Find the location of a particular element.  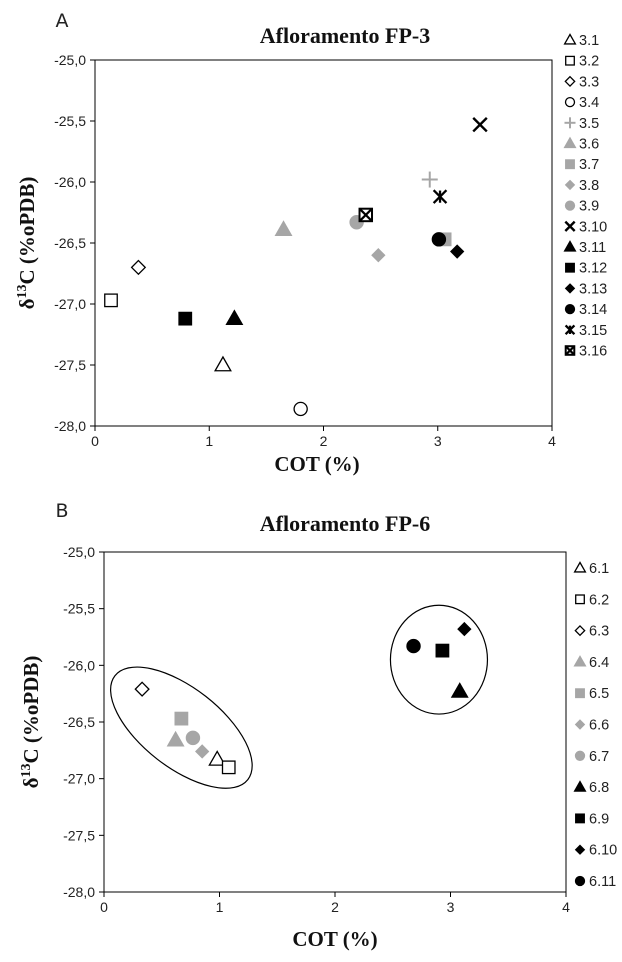

panel-b-y-tick-label: -28,0 is located at coordinates (79, 892).